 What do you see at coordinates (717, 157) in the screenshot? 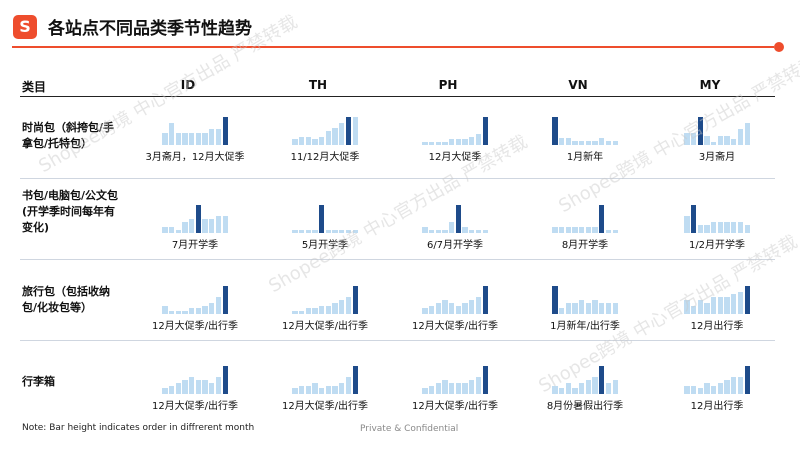
I see `season-caption: 3月斋月` at bounding box center [717, 157].